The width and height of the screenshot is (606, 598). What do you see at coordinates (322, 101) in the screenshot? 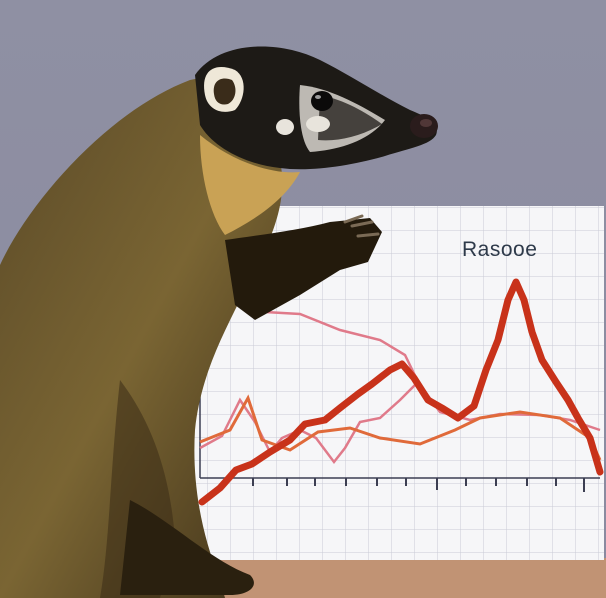
I see `coati-eye` at bounding box center [322, 101].